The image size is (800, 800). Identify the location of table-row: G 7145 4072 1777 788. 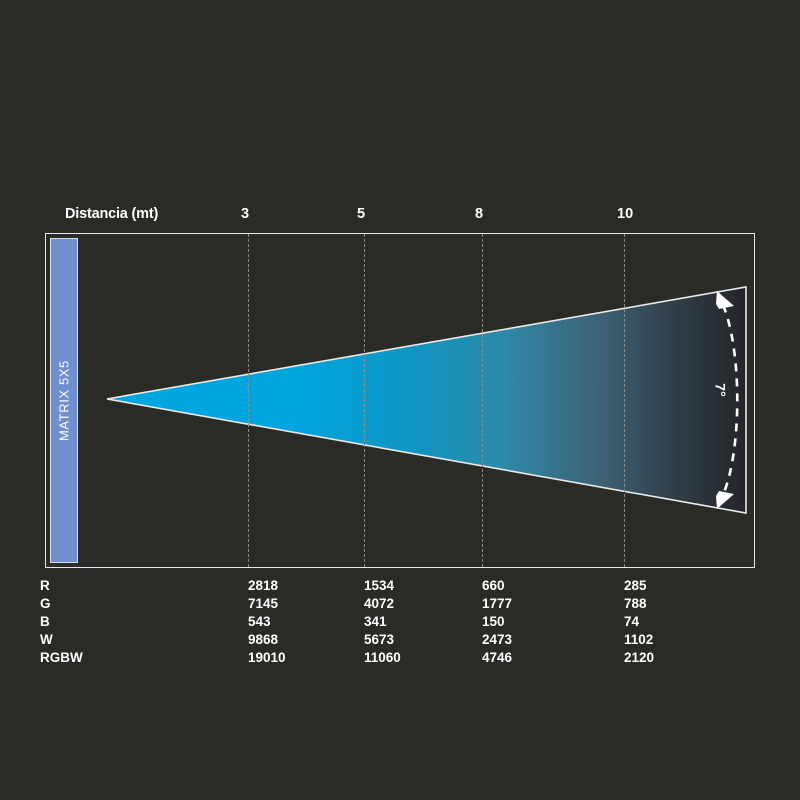
(390, 605).